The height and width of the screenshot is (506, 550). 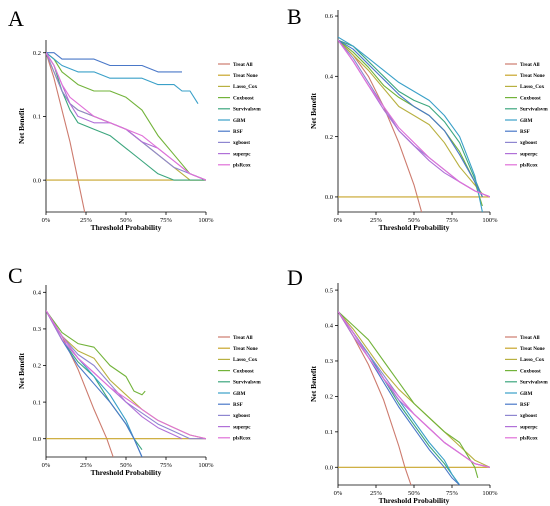 What do you see at coordinates (122, 78) in the screenshot?
I see `series-line-gbm` at bounding box center [122, 78].